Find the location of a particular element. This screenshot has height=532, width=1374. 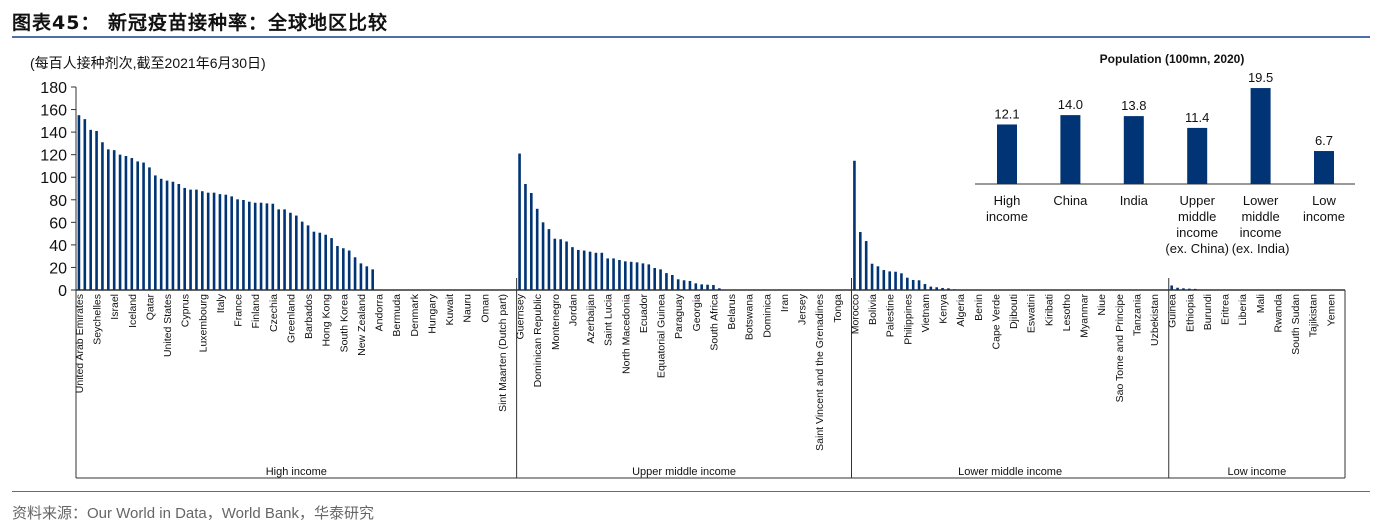

x-tick-label: Benin is located at coordinates (979, 307).